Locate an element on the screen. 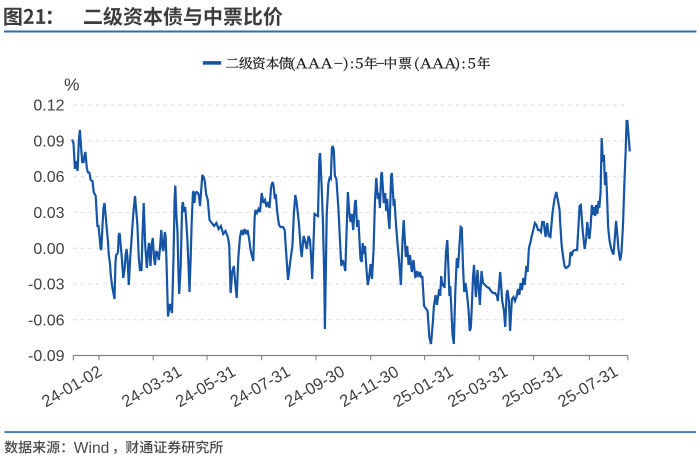 The image size is (700, 456). svg-text: 0.12 is located at coordinates (48, 106).